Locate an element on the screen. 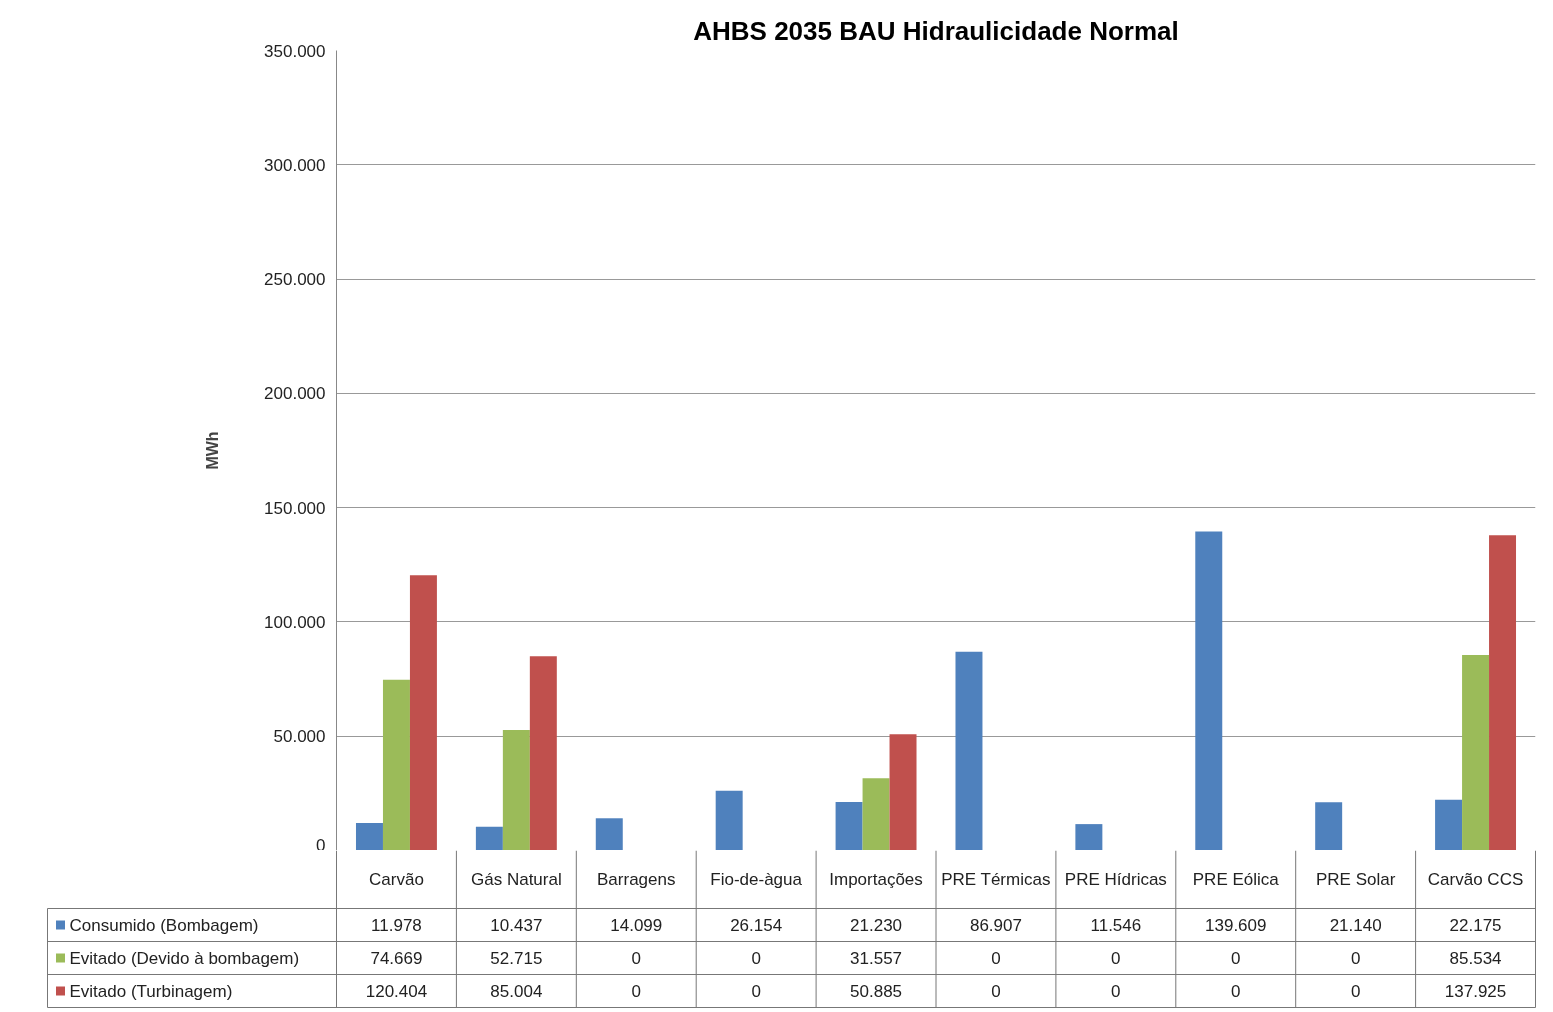 Image resolution: width=1553 pixels, height=1012 pixels. y-tick-label: 200.000 is located at coordinates (295, 394).